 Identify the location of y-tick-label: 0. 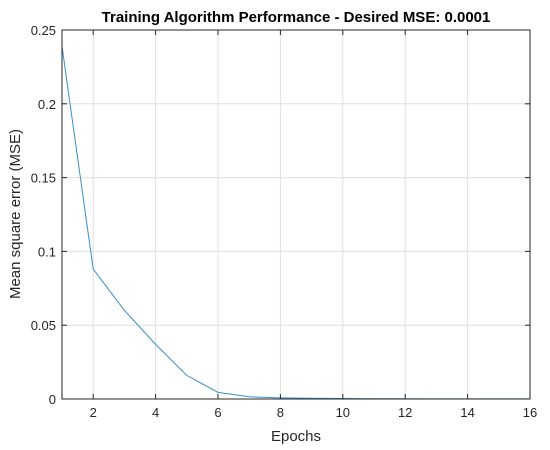
(52, 399).